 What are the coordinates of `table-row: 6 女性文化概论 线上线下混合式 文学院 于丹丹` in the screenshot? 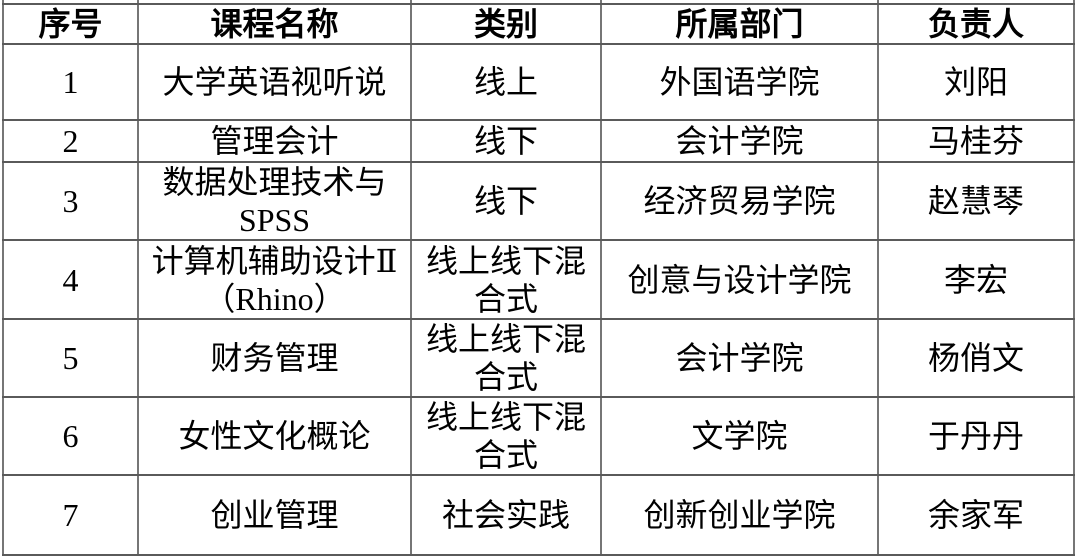 It's located at (538, 436).